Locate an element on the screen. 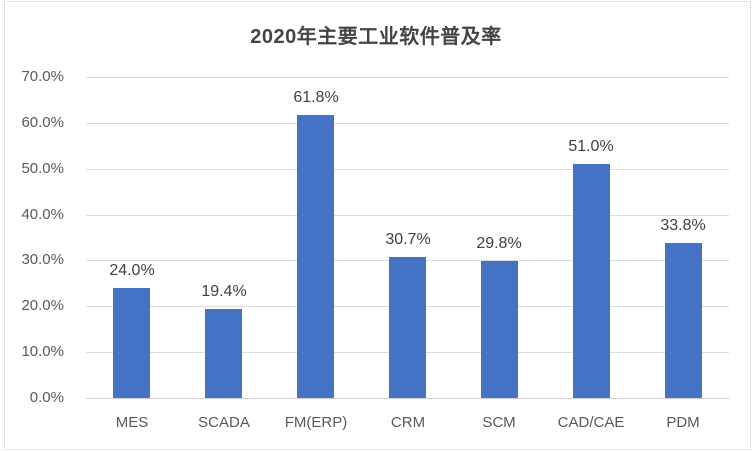 This screenshot has width=752, height=452. y-tick-label: 0.0% is located at coordinates (46, 397).